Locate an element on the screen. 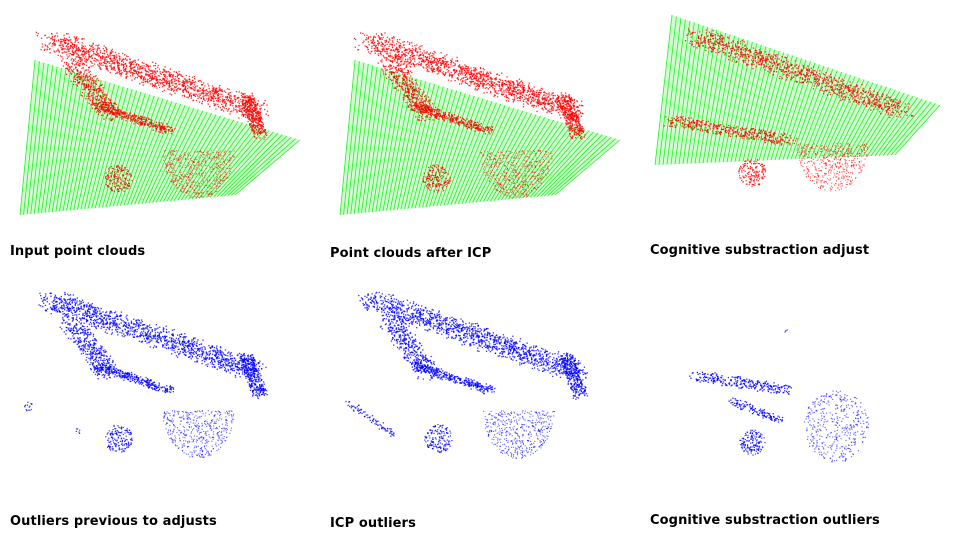 This screenshot has height=540, width=960. cognitive-outliers-render is located at coordinates (779, 396).